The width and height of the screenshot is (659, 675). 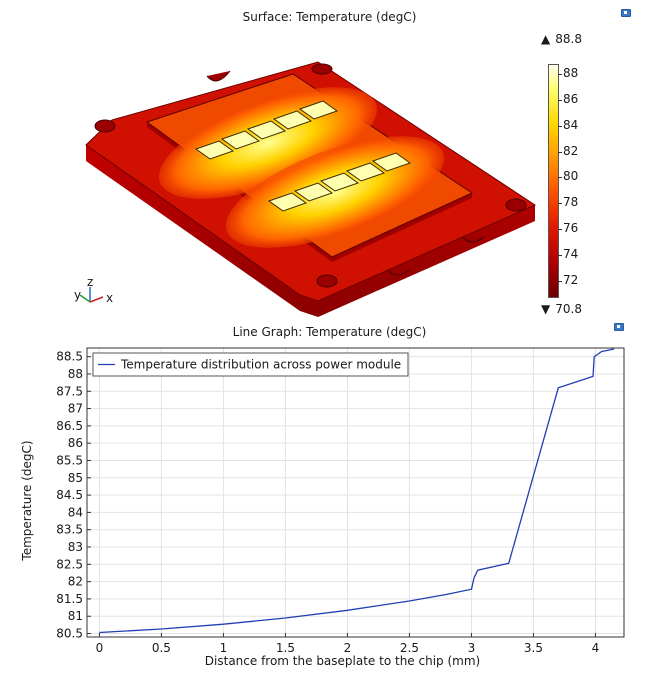 I want to click on x-tick-label: 3, so click(x=472, y=648).